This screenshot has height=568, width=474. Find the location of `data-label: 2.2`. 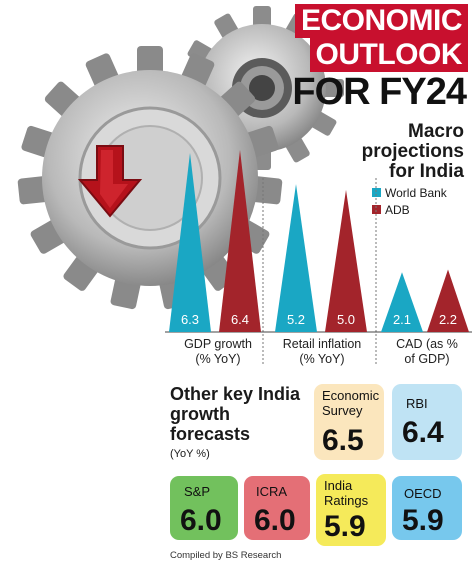

data-label: 2.2 is located at coordinates (448, 319).